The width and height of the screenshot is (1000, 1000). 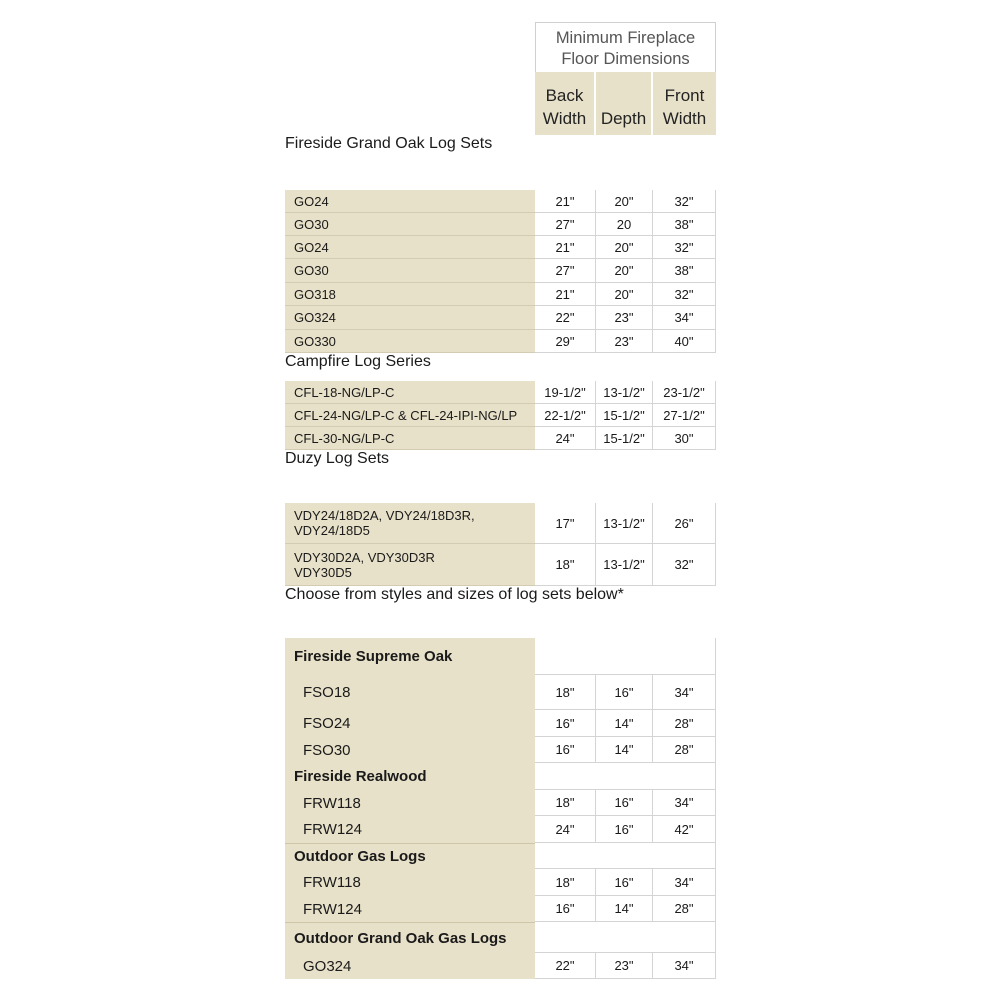 What do you see at coordinates (410, 438) in the screenshot?
I see `model-label: CFL-30-NG/LP-C` at bounding box center [410, 438].